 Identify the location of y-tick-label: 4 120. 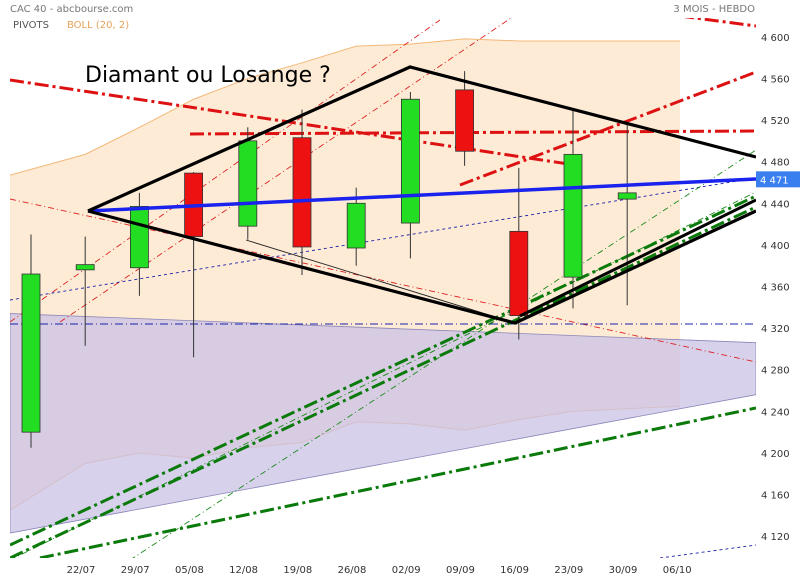
(775, 537).